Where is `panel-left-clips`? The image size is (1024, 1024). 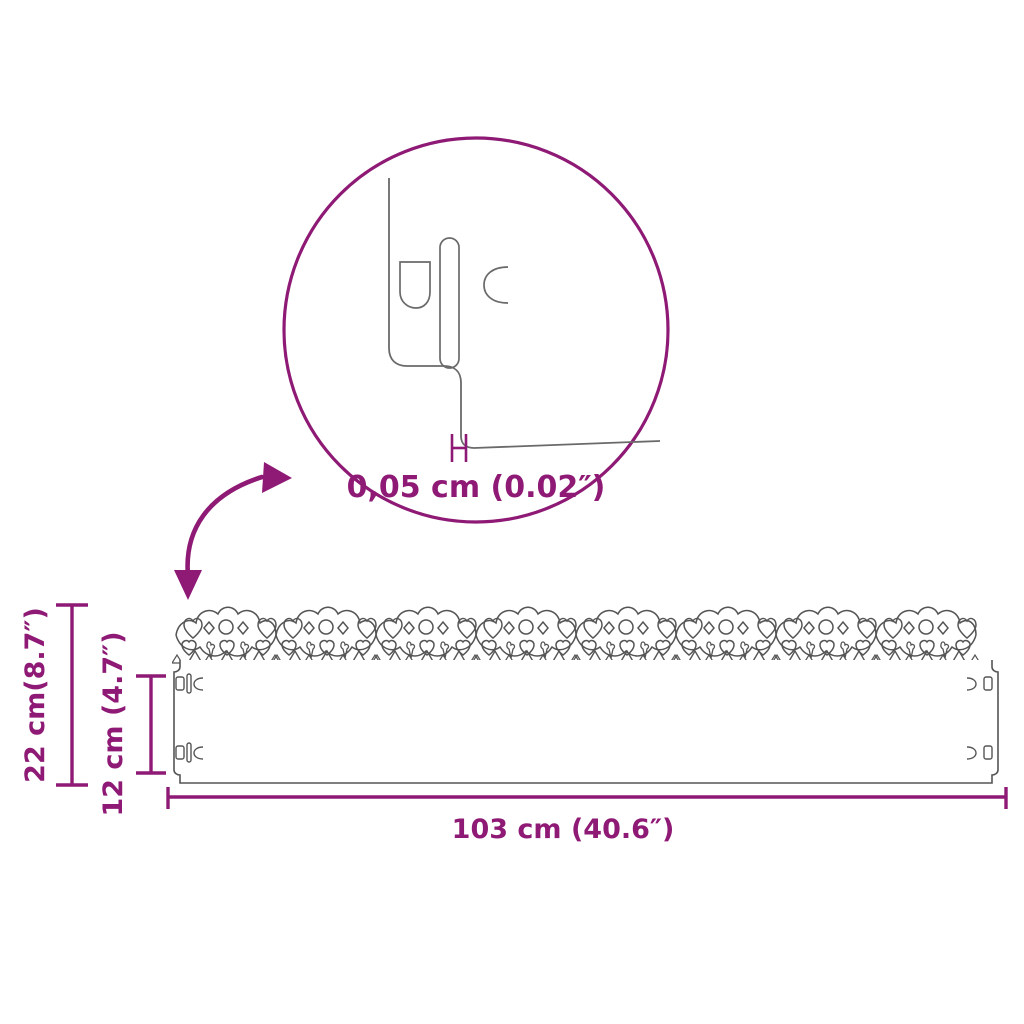
panel-left-clips is located at coordinates (189, 718).